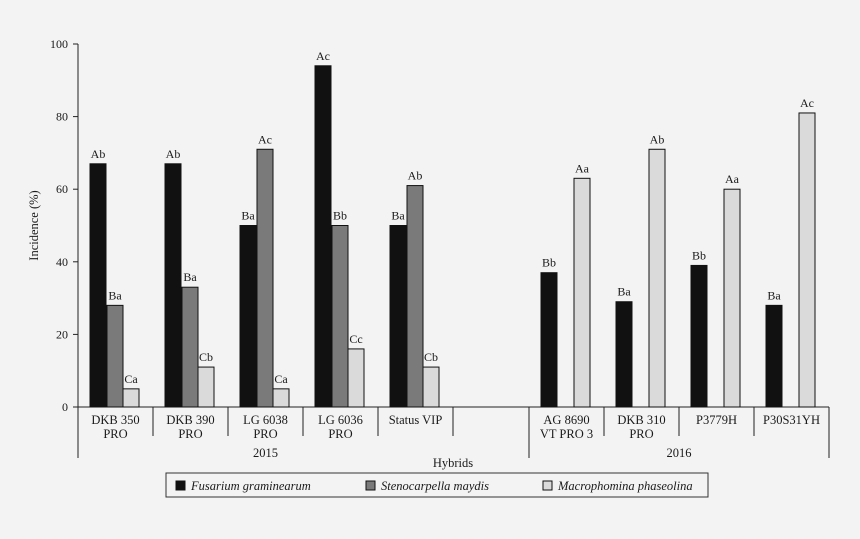 This screenshot has width=860, height=539. What do you see at coordinates (355, 339) in the screenshot?
I see `data-label: Cc` at bounding box center [355, 339].